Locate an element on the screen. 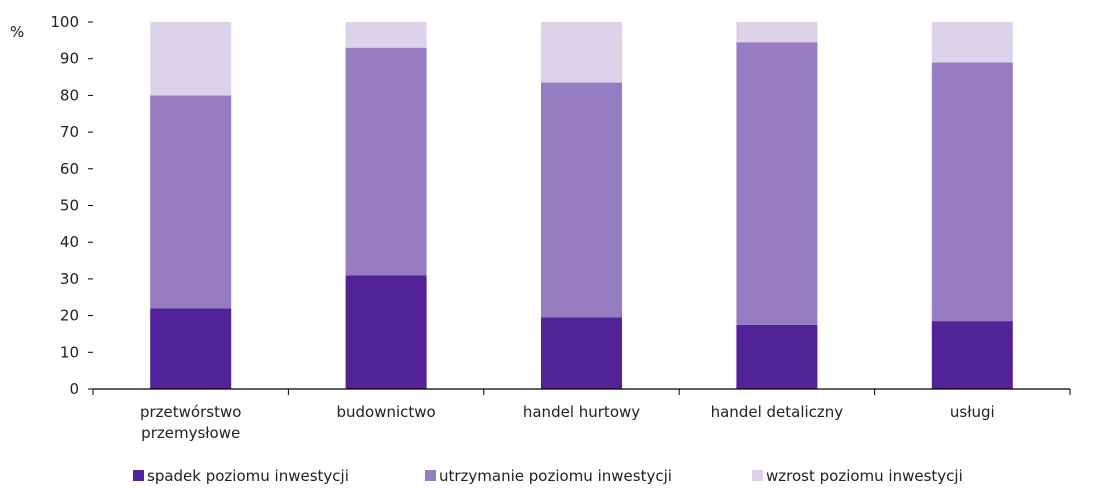  y-tick-label: 60 is located at coordinates (69, 169).